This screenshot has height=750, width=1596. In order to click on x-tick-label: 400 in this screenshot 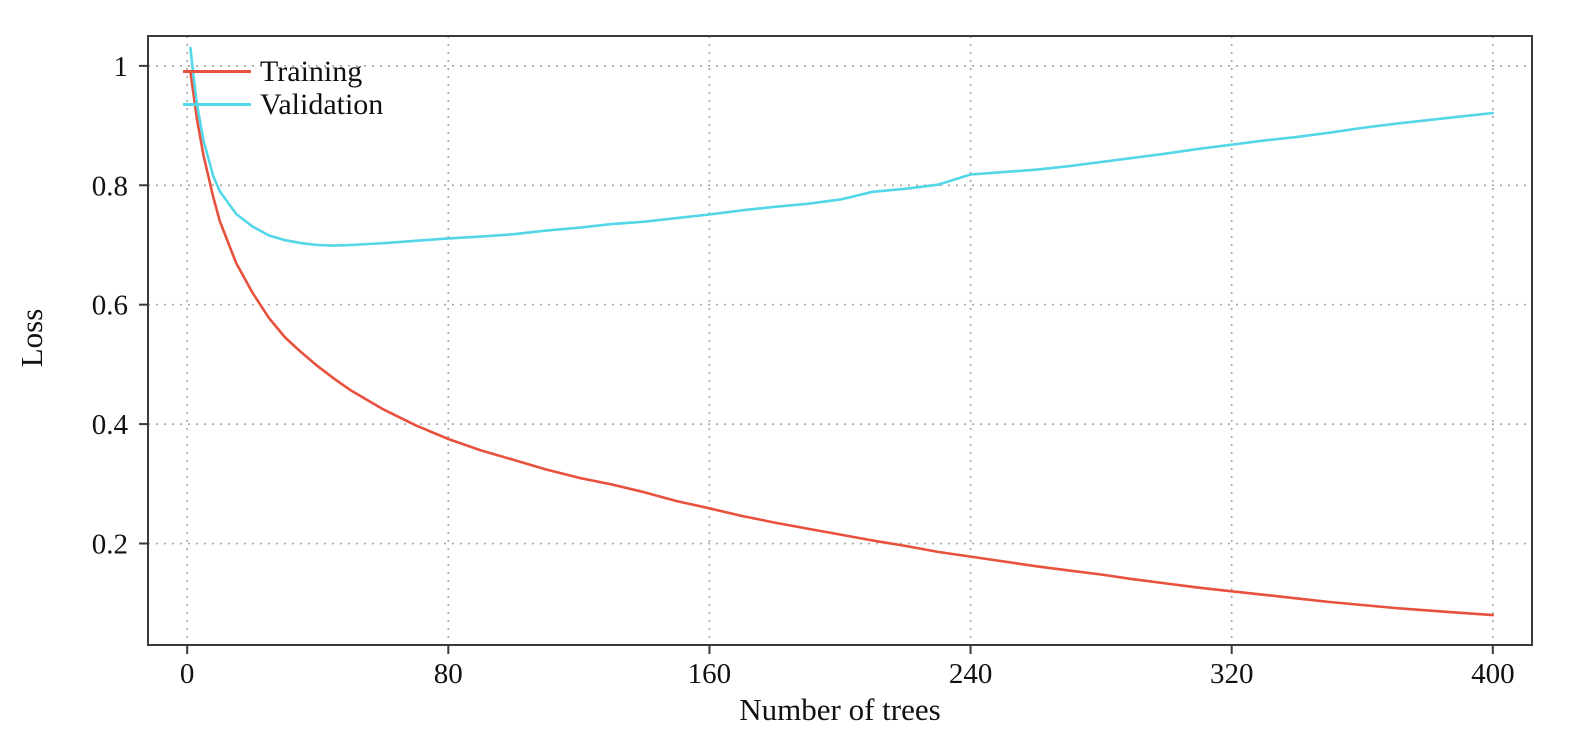, I will do `click(1493, 674)`.